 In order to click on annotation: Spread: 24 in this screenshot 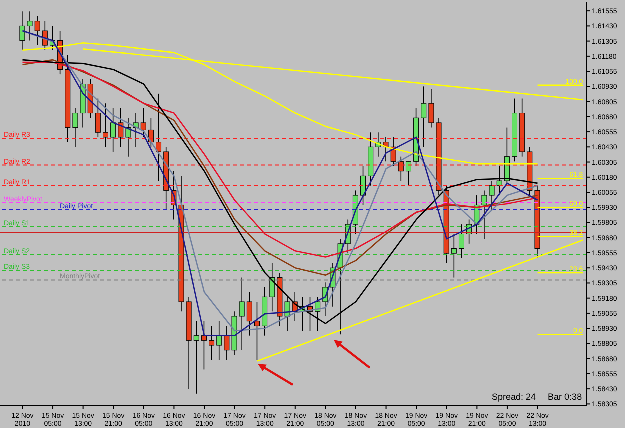, I will do `click(514, 397)`.